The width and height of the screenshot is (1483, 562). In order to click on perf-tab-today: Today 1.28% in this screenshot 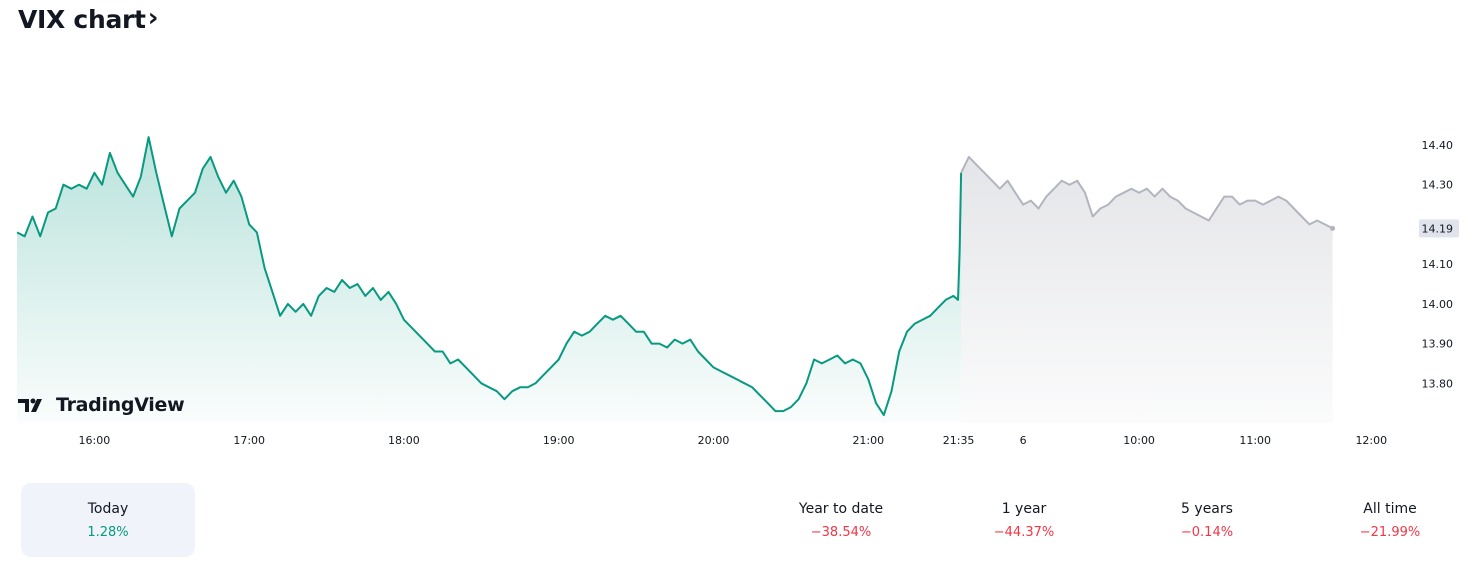, I will do `click(108, 520)`.